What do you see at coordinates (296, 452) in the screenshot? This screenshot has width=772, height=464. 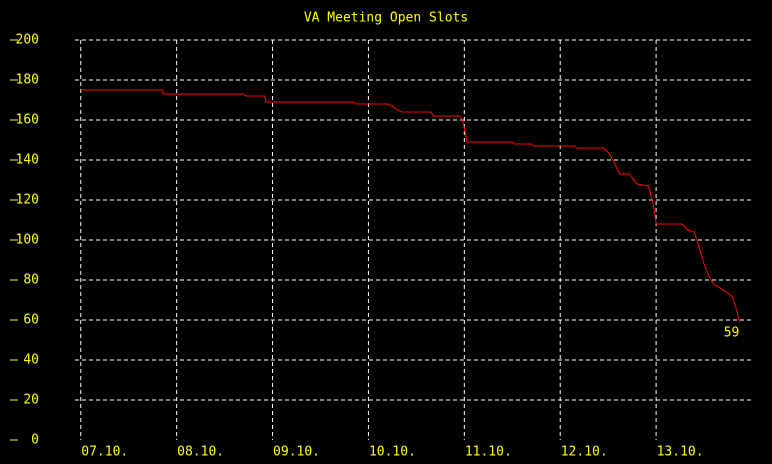 I see `x-tick-label: 09.10.` at bounding box center [296, 452].